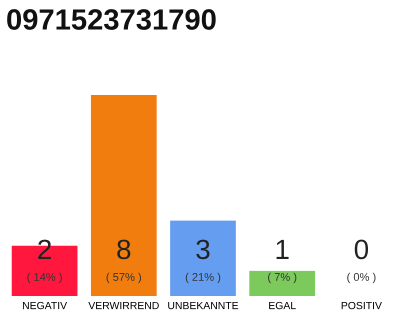 The height and width of the screenshot is (320, 410). I want to click on annotation: ( 14% ), so click(44, 278).